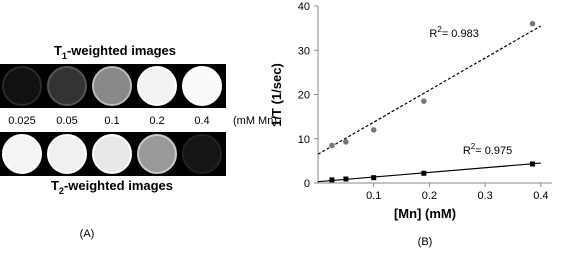  What do you see at coordinates (201, 121) in the screenshot?
I see `concentration-label: 0.4` at bounding box center [201, 121].